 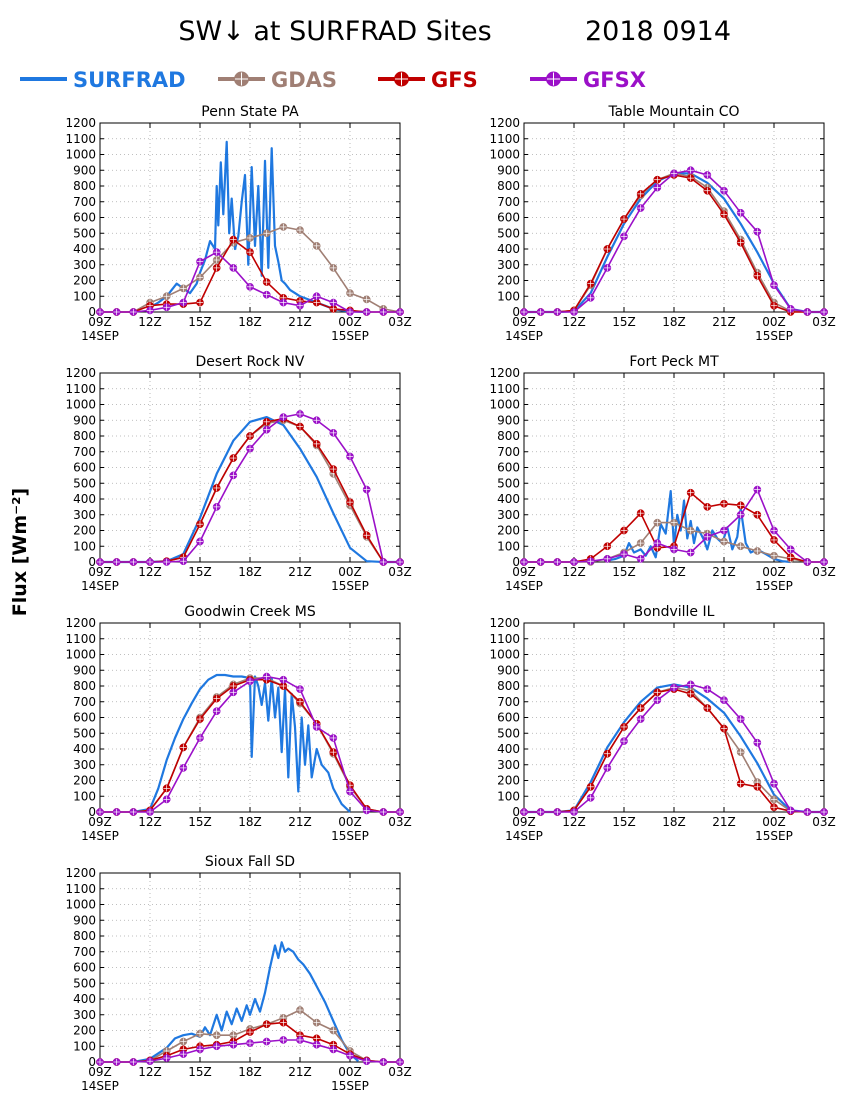 What do you see at coordinates (673, 112) in the screenshot?
I see `panel-title: Table Mountain CO` at bounding box center [673, 112].